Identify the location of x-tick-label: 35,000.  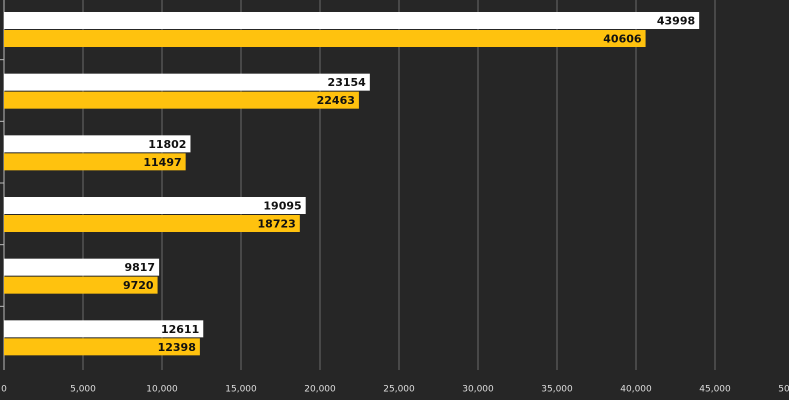
(557, 390).